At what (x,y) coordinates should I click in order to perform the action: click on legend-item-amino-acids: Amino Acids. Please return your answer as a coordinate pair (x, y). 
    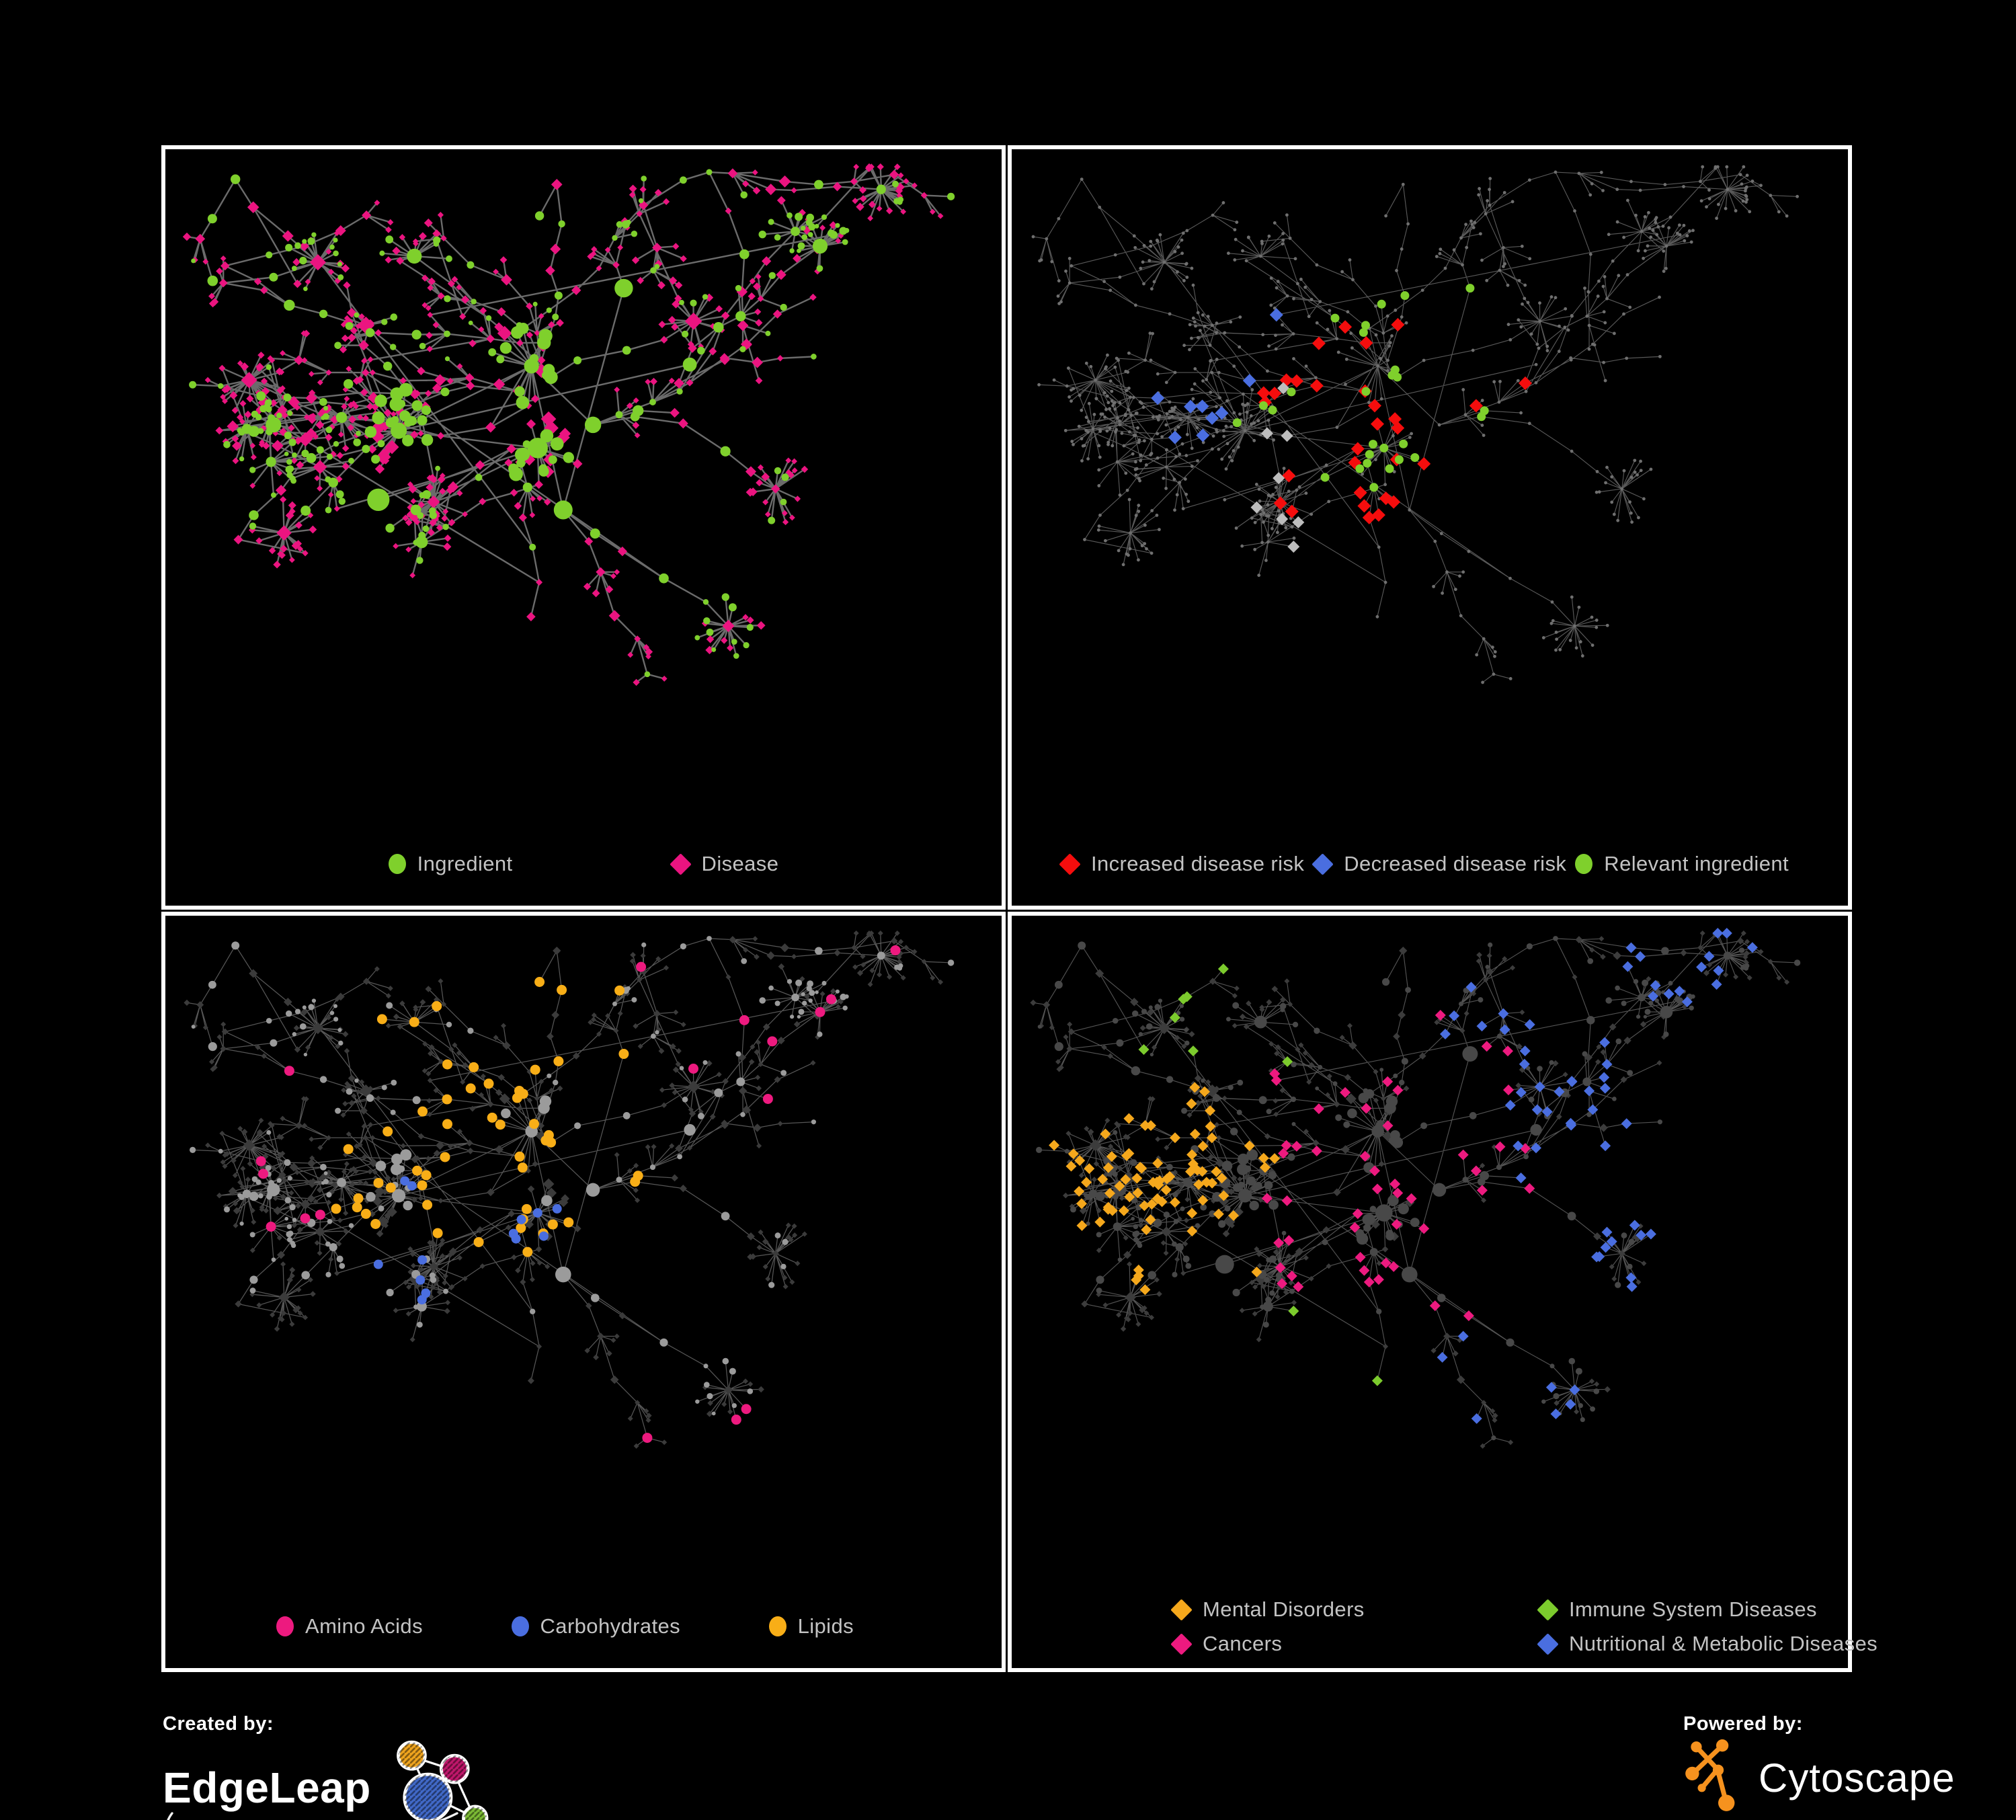
    Looking at the image, I should click on (349, 1626).